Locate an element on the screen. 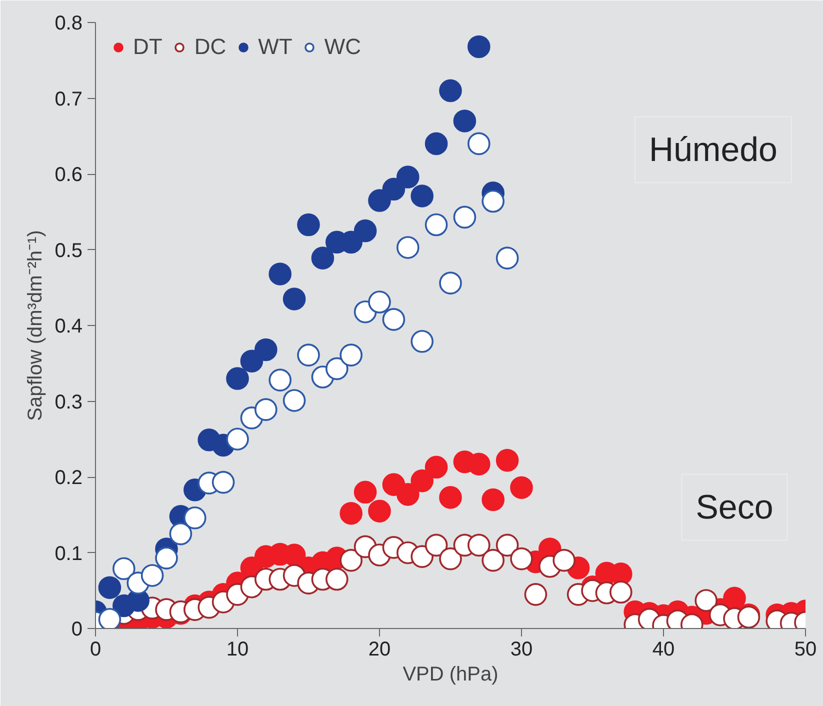 This screenshot has width=823, height=706. legend-label: WT is located at coordinates (275, 47).